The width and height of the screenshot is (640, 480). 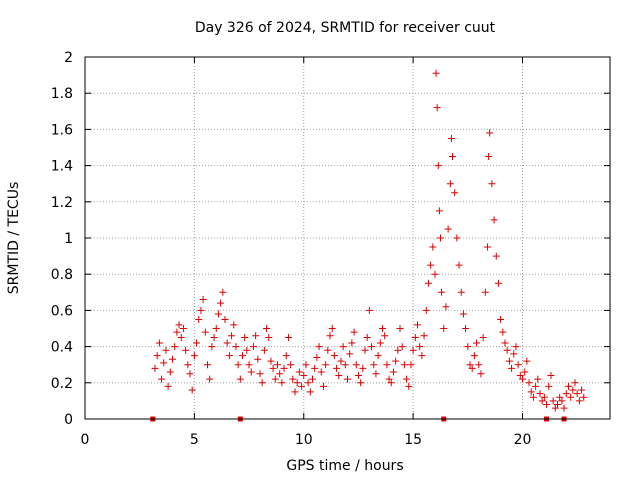 What do you see at coordinates (344, 466) in the screenshot?
I see `x-axis-label: GPS time / hours` at bounding box center [344, 466].